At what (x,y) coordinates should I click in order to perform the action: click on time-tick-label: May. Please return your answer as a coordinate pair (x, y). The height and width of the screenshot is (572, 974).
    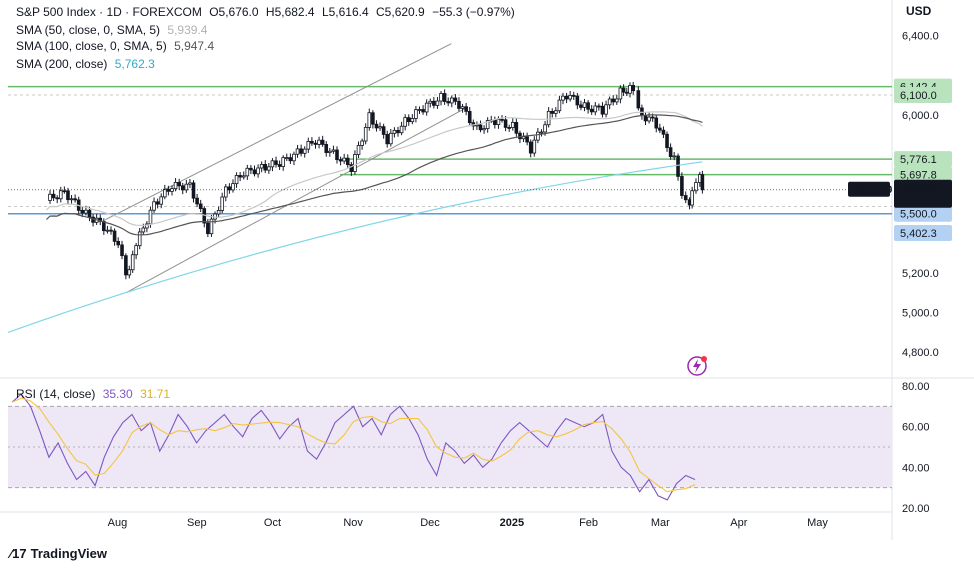
    Looking at the image, I should click on (817, 523).